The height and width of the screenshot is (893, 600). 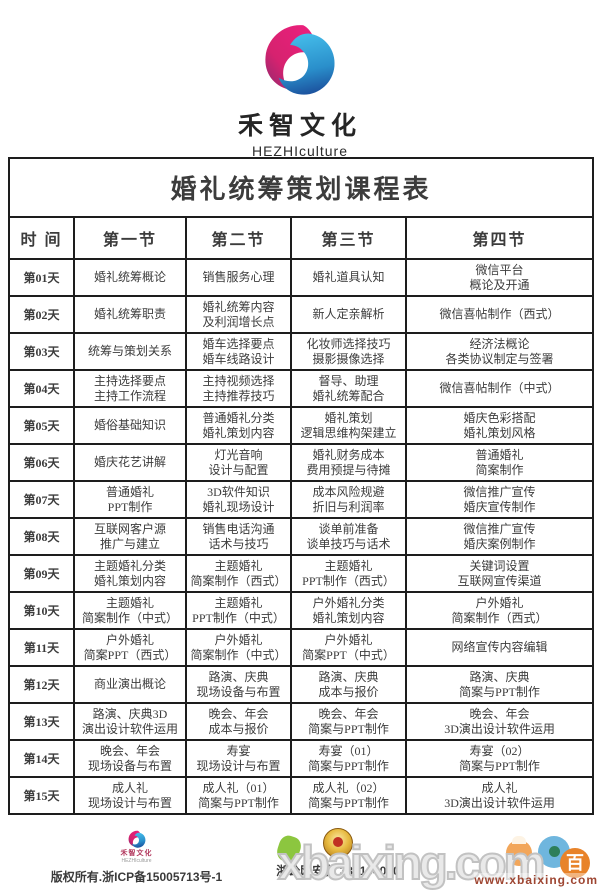 I want to click on lesson-cell: 微信推广宣传 婚庆案例制作, so click(x=499, y=536).